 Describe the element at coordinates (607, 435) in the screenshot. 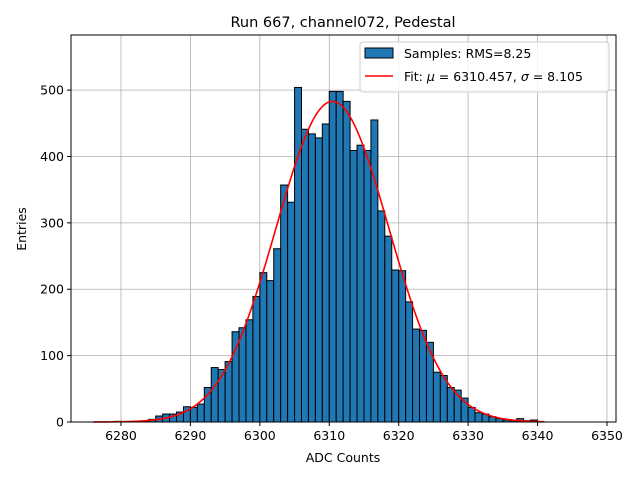

I see `x-tick-label: 6350` at that location.